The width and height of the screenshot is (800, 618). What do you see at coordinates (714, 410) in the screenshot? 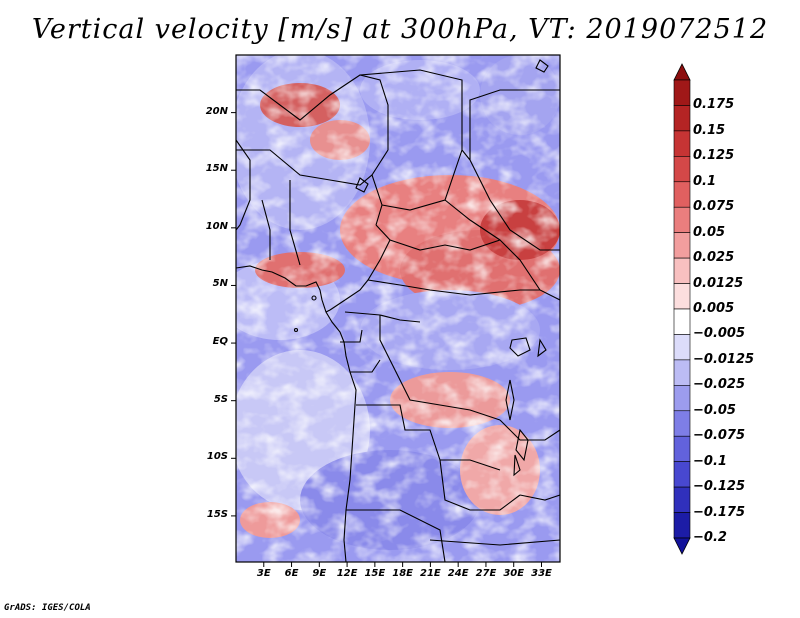
I see `colorbar-label: −0.05` at bounding box center [714, 410].